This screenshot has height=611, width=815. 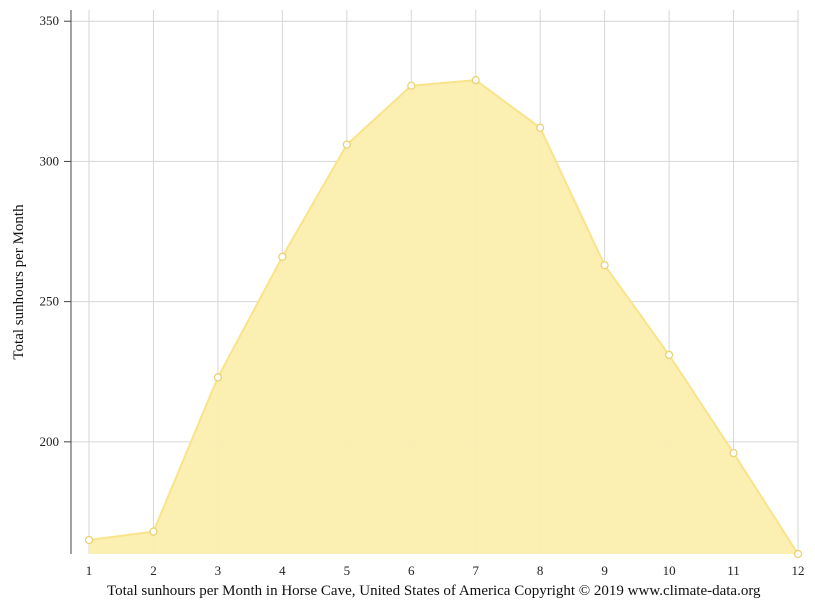 What do you see at coordinates (669, 570) in the screenshot?
I see `x-tick-label-10: 10` at bounding box center [669, 570].